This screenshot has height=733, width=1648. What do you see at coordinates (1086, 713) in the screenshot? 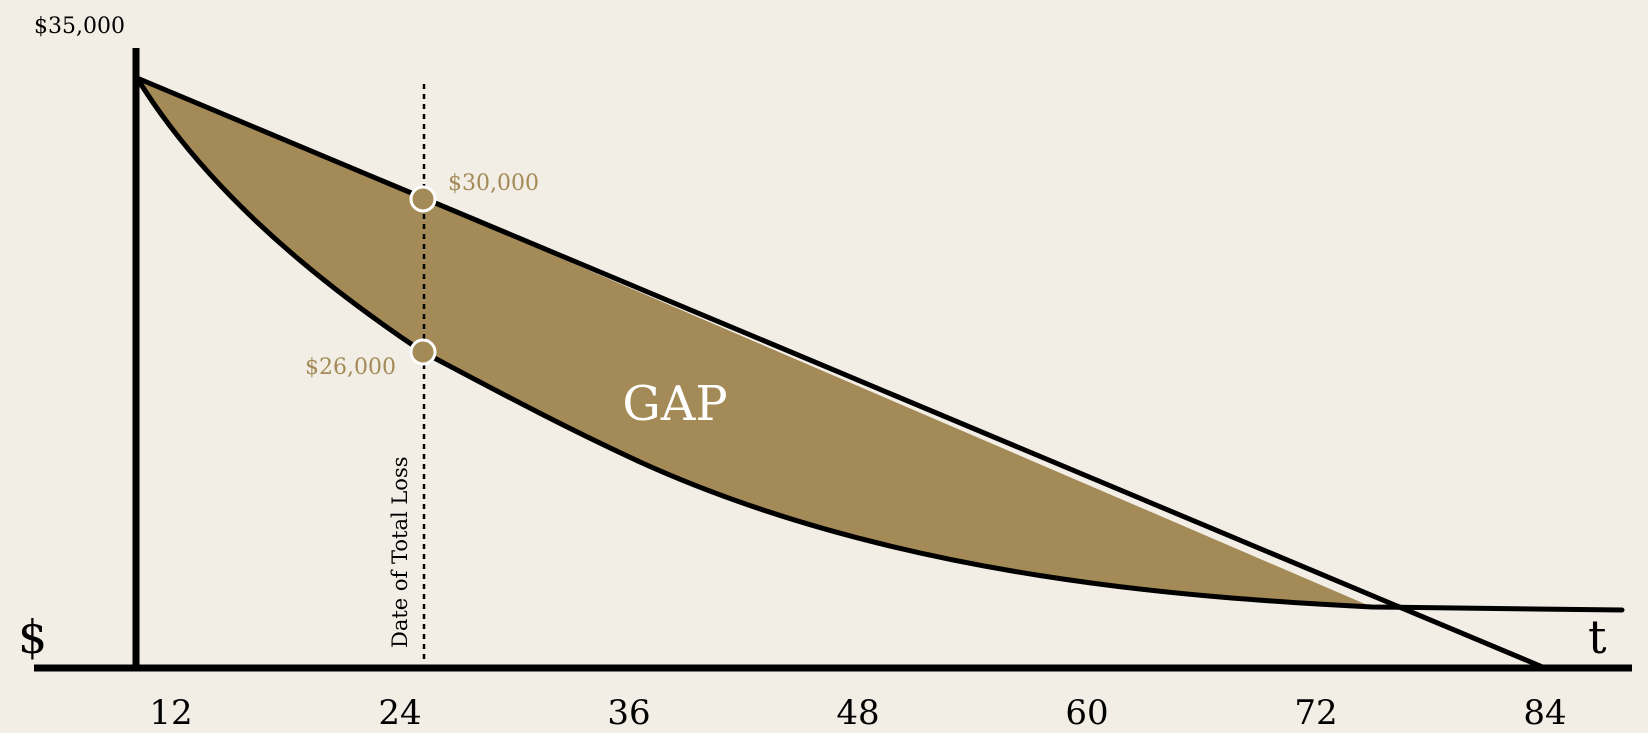
I see `x-tick-label: 60` at bounding box center [1086, 713].